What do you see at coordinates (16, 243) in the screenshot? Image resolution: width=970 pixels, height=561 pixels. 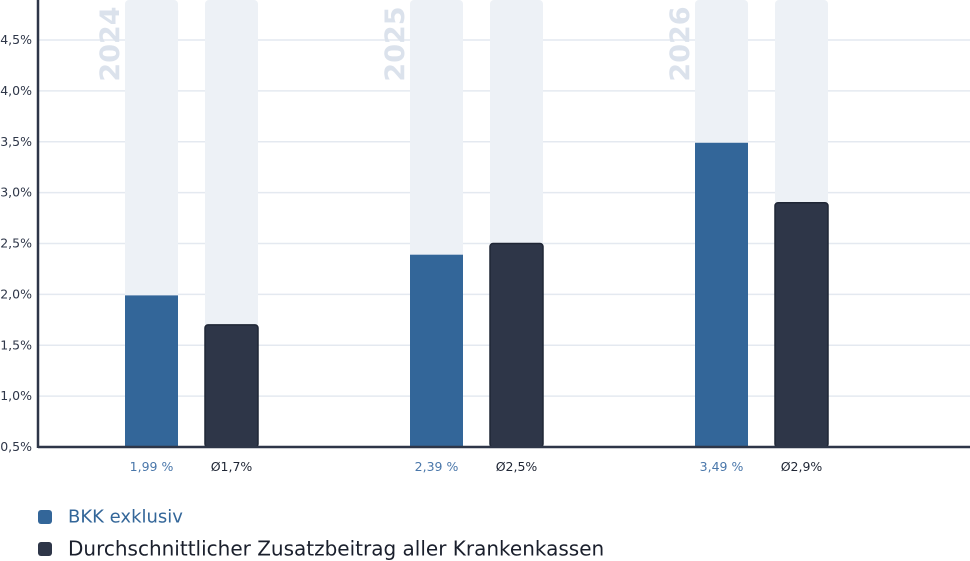 I see `y-tick-label: 2,5%` at bounding box center [16, 243].